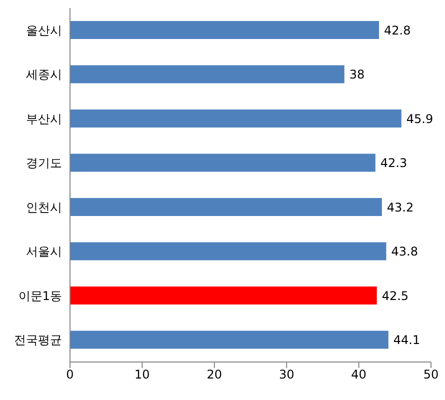 The width and height of the screenshot is (445, 400). What do you see at coordinates (400, 207) in the screenshot?
I see `data-label: 43.2` at bounding box center [400, 207].